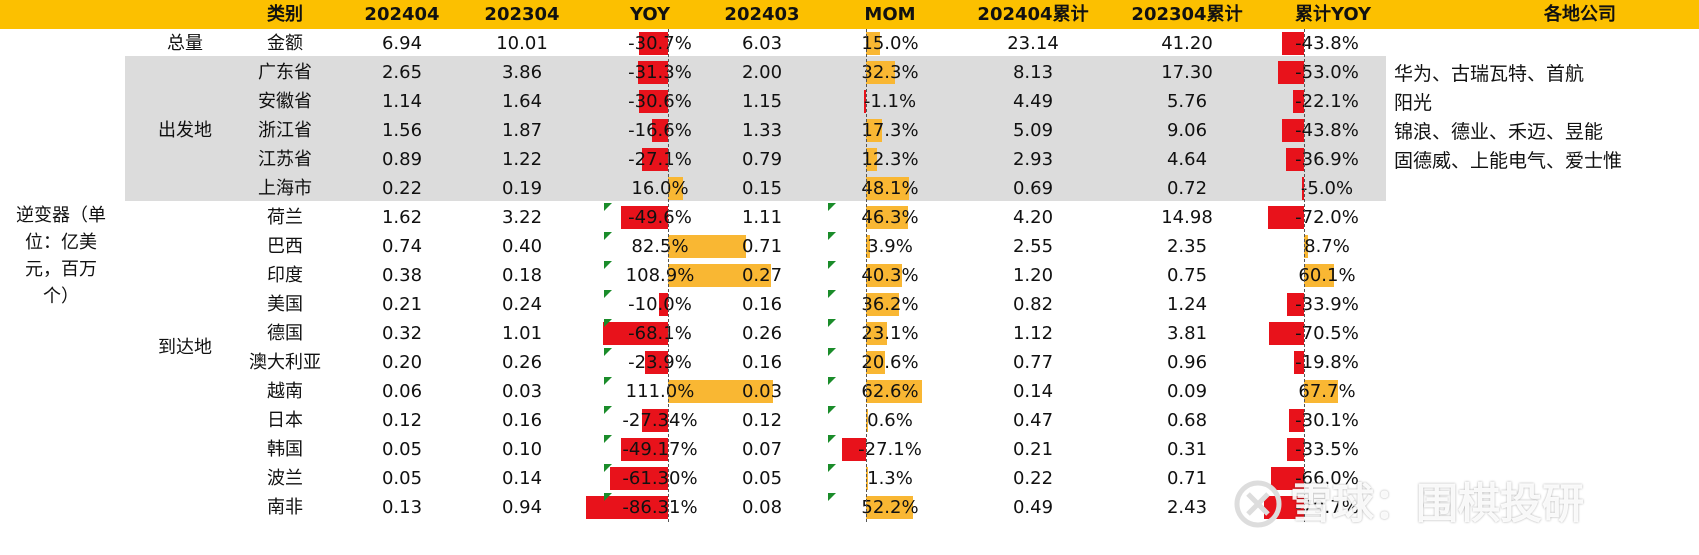 This screenshot has height=555, width=1699. What do you see at coordinates (1258, 504) in the screenshot?
I see `xueqiu-logo-icon` at bounding box center [1258, 504].